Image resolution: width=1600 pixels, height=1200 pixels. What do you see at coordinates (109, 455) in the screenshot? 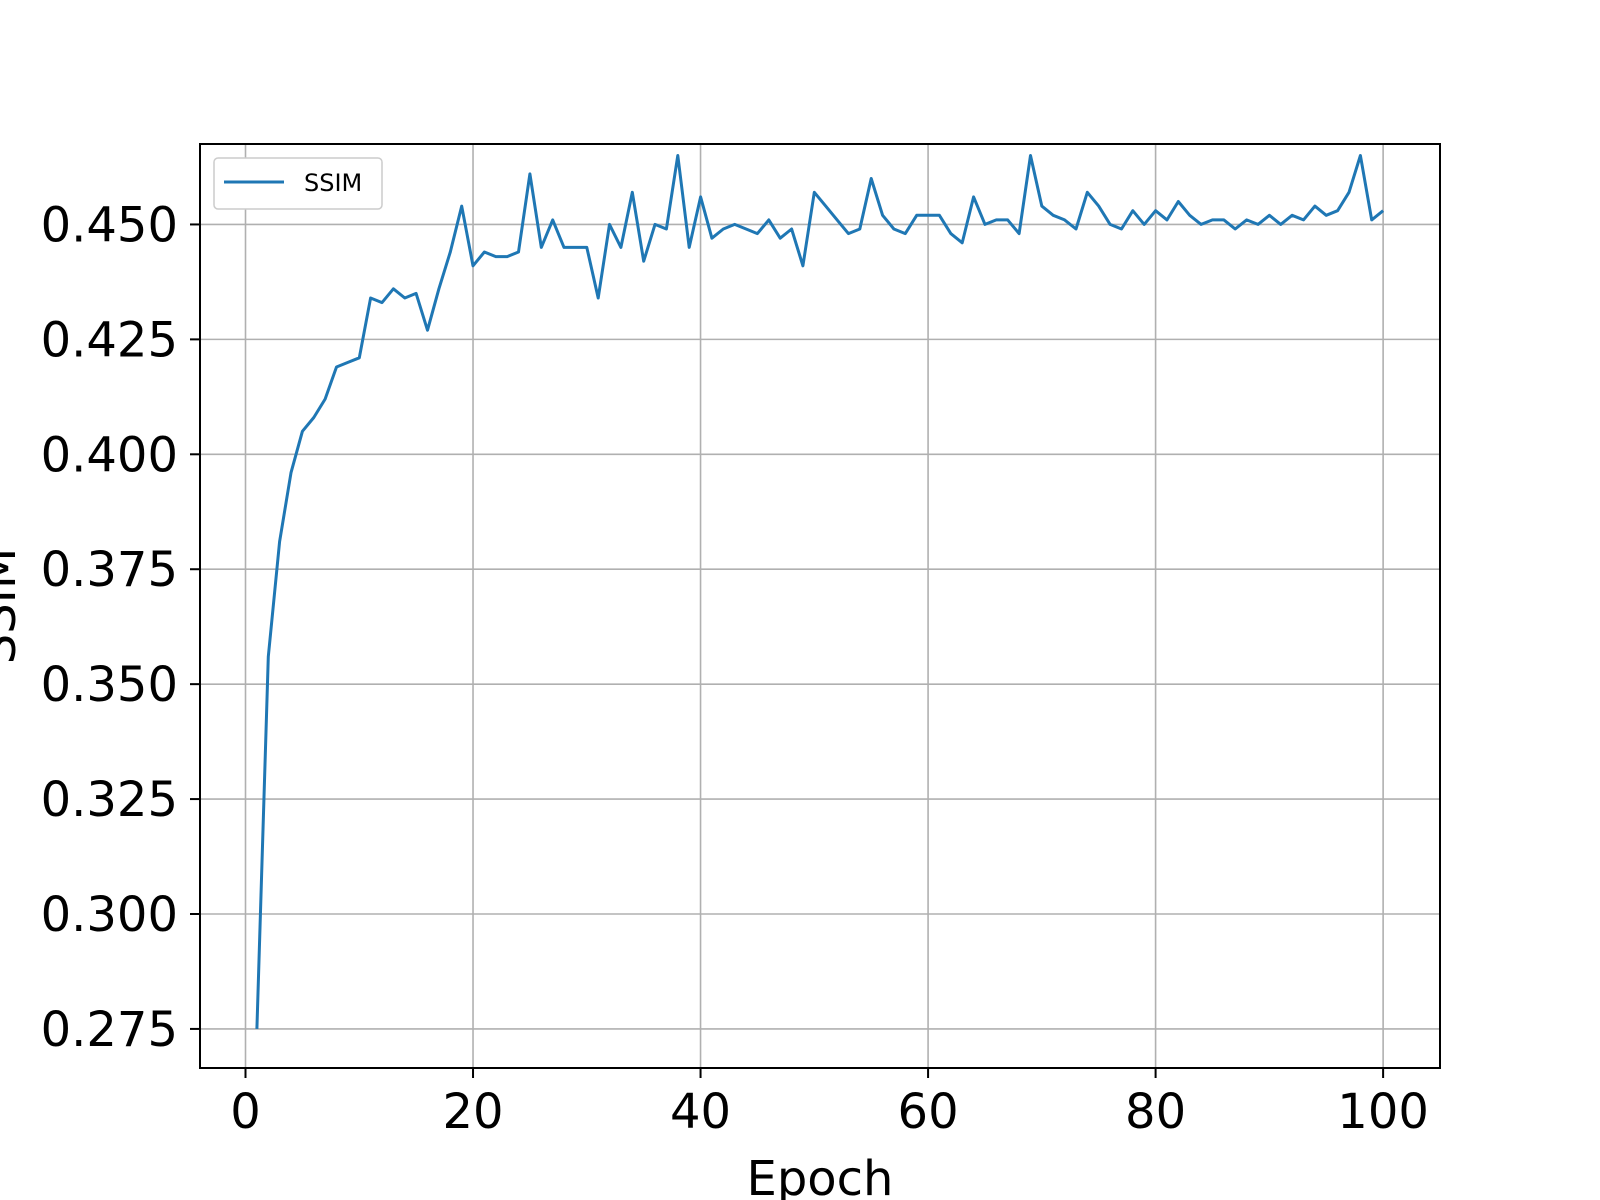
I see `y-tick-label: 0.400` at bounding box center [109, 455].